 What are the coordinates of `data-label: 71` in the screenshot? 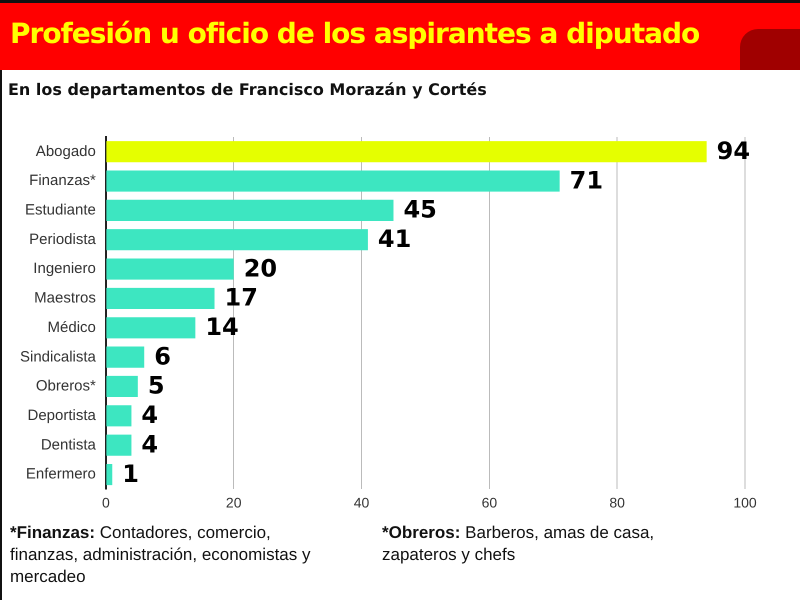 It's located at (587, 180).